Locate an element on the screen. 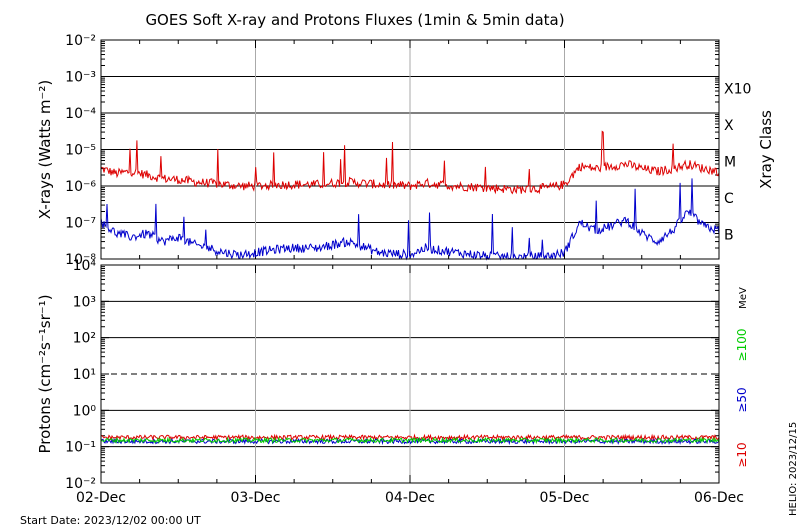 The image size is (800, 530). x-tick-label: 06-Dec is located at coordinates (719, 498).